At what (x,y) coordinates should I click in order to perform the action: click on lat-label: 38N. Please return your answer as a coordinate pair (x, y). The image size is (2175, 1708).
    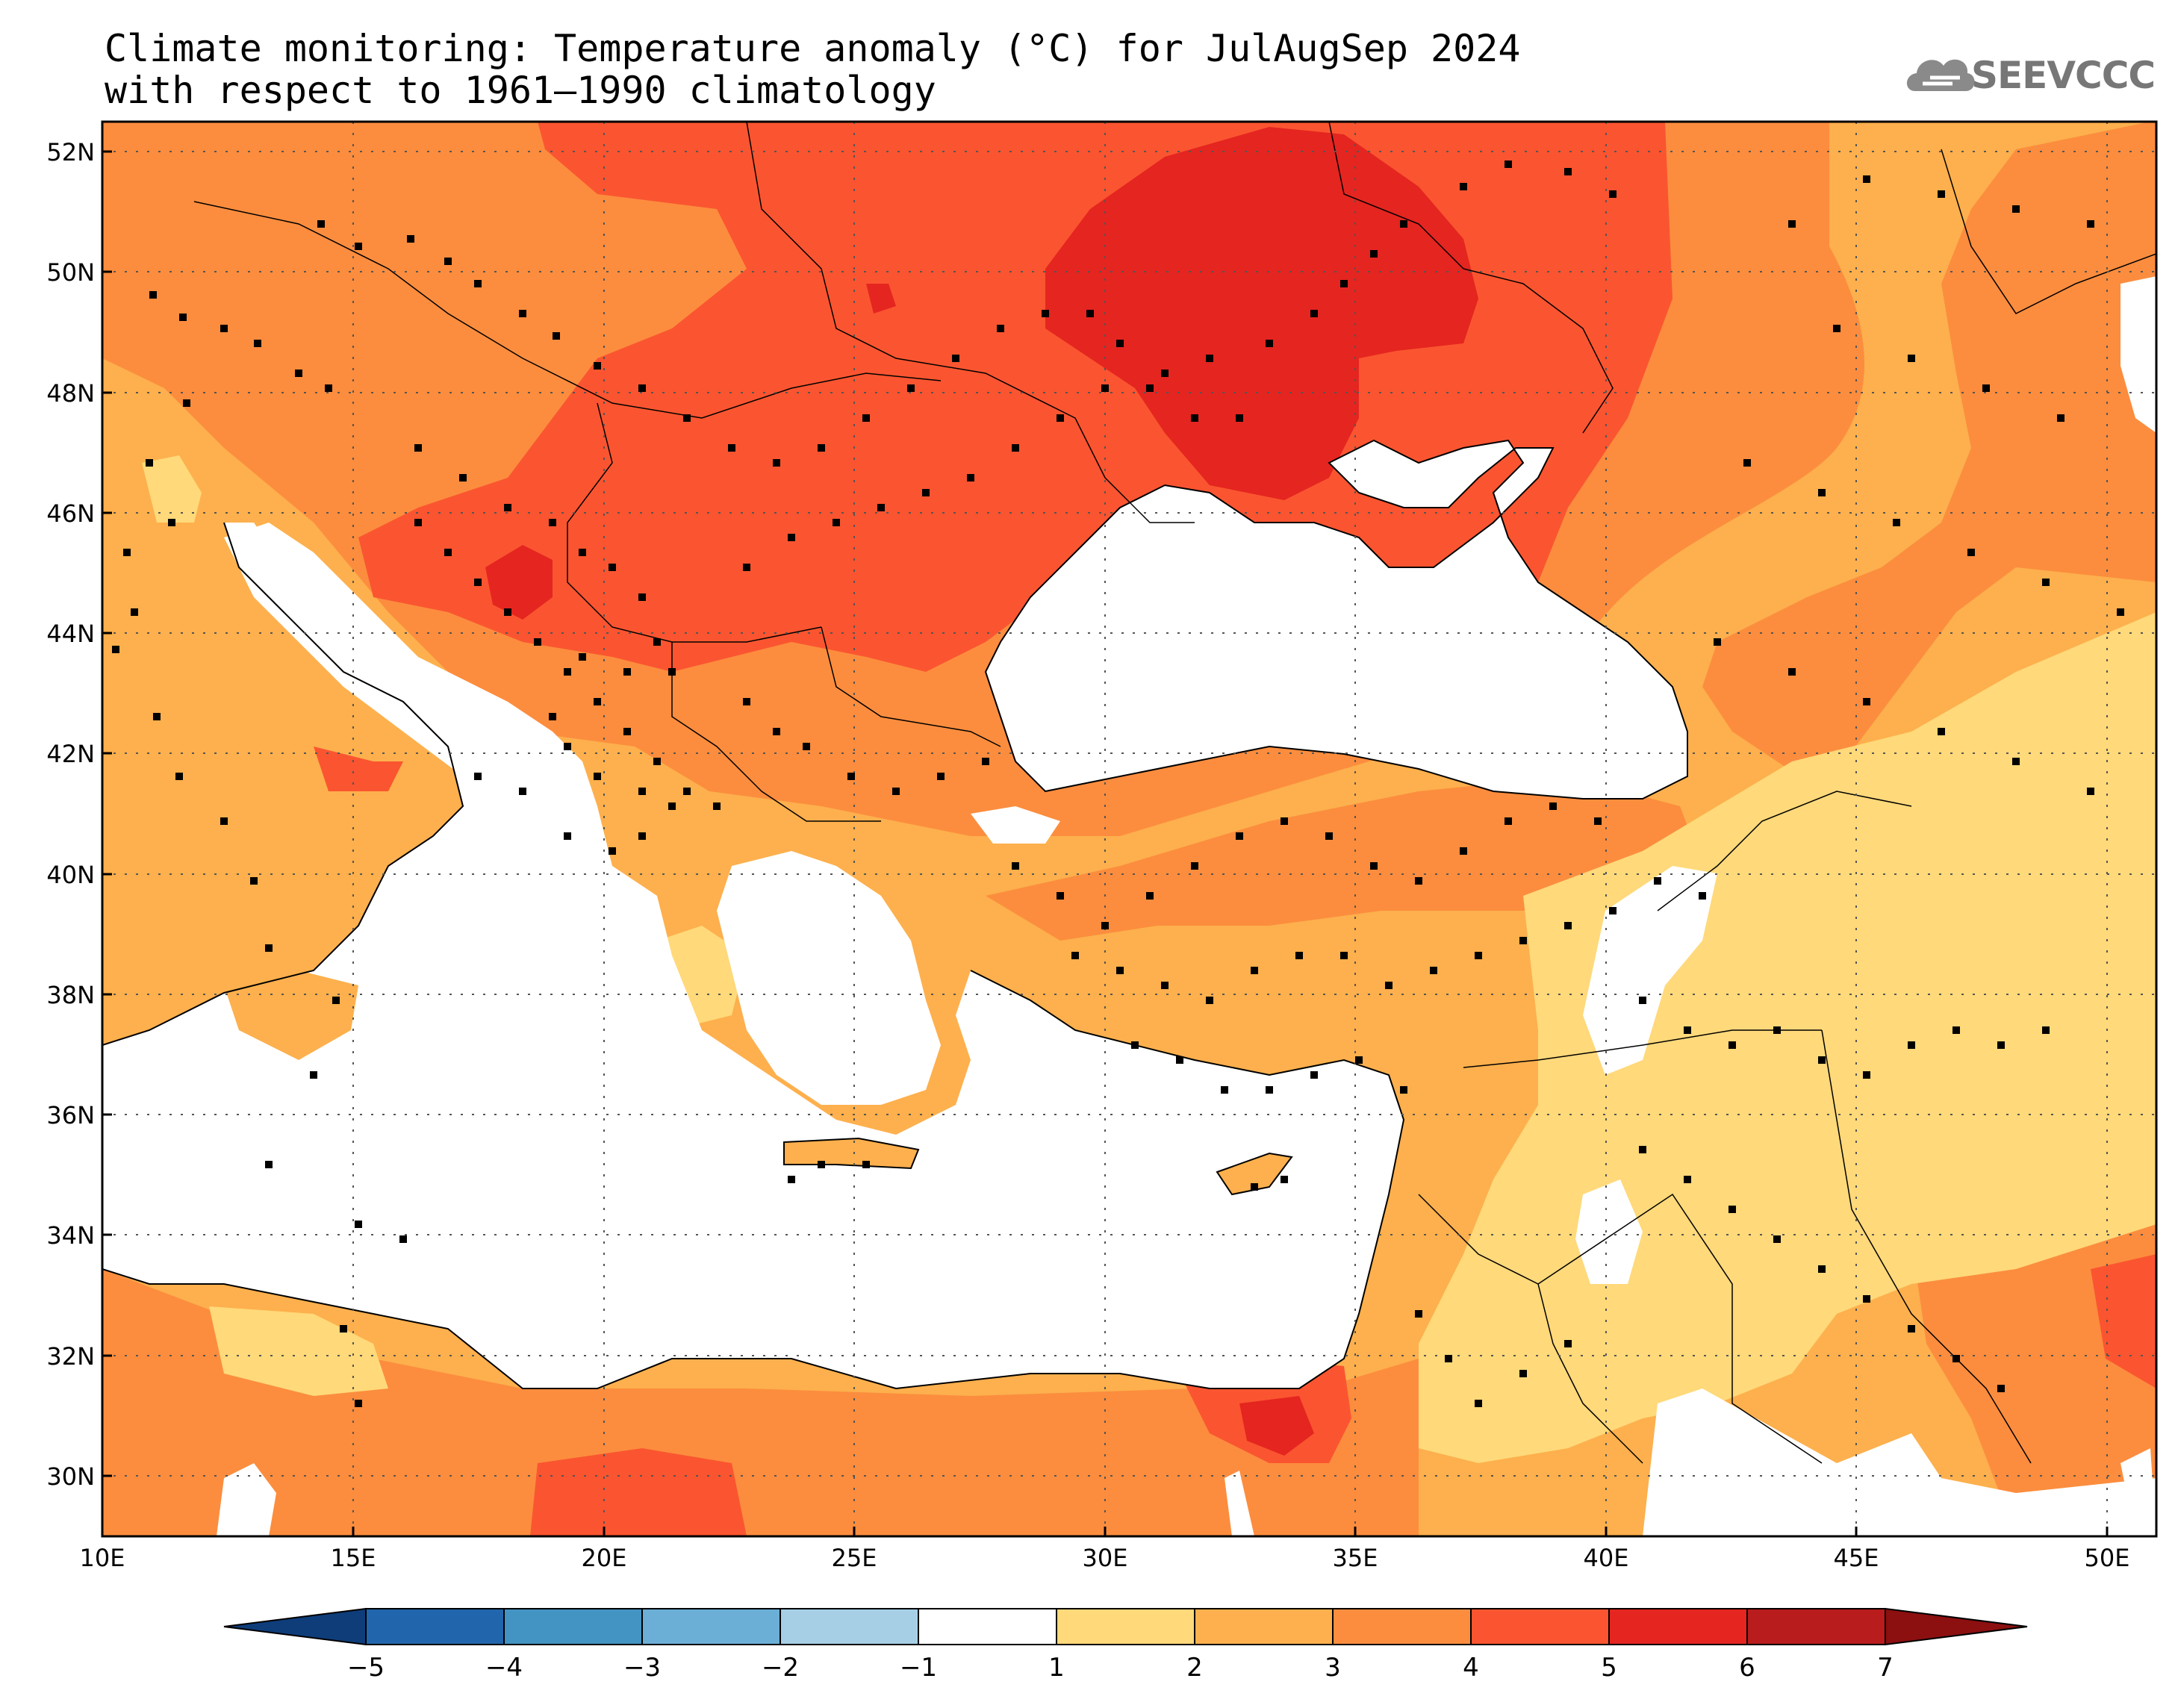
    Looking at the image, I should click on (70, 995).